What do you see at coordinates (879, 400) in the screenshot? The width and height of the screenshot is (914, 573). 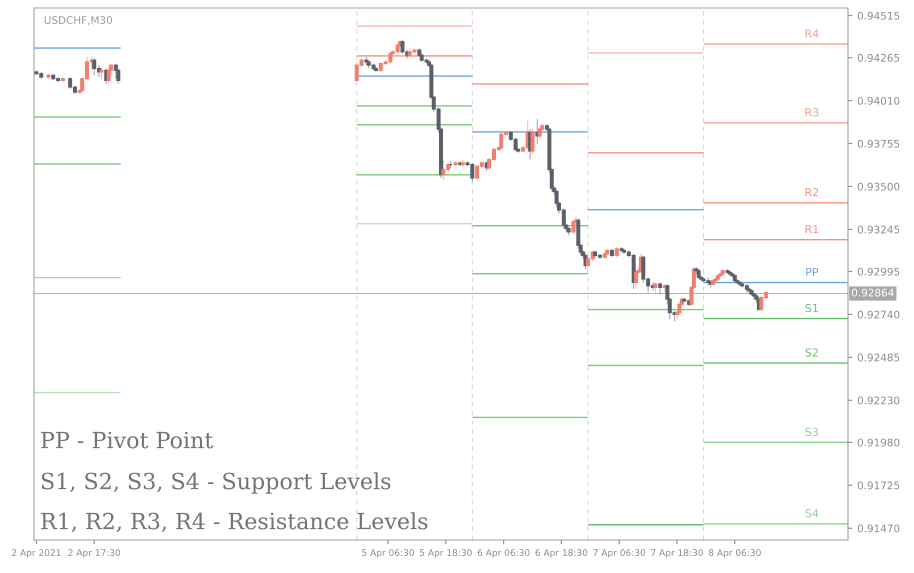 I see `y-tick-label: 0.92230` at bounding box center [879, 400].